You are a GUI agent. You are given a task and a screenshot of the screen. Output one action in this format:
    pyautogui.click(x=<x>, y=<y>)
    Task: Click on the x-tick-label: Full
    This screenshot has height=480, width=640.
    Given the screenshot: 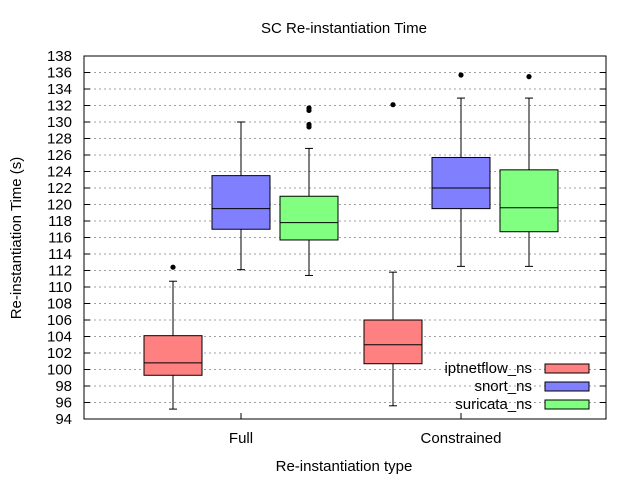 What is the action you would take?
    pyautogui.click(x=241, y=438)
    